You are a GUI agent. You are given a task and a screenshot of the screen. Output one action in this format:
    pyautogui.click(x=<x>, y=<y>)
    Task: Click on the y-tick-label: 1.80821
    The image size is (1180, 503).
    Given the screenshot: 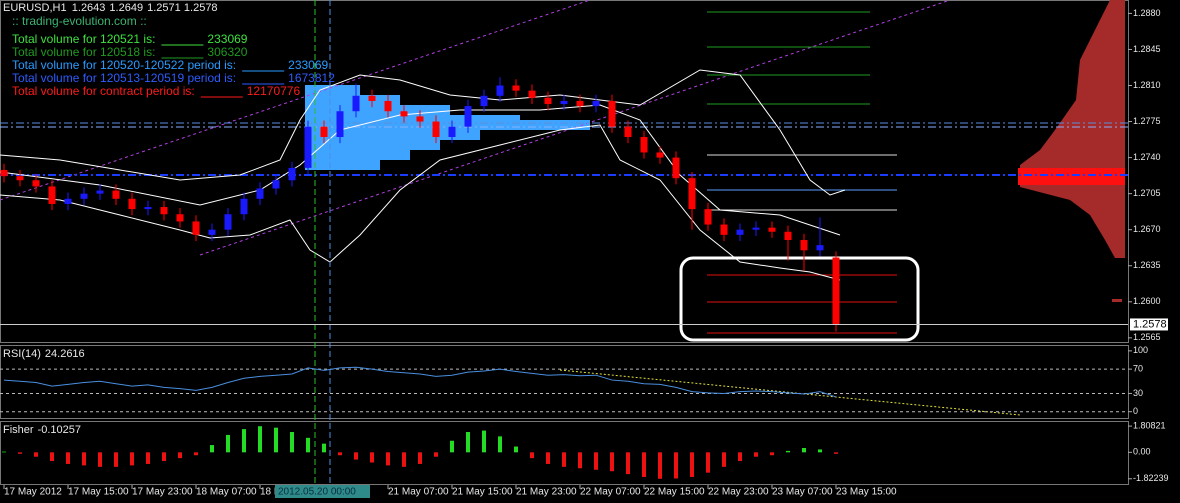 What is the action you would take?
    pyautogui.click(x=1149, y=425)
    